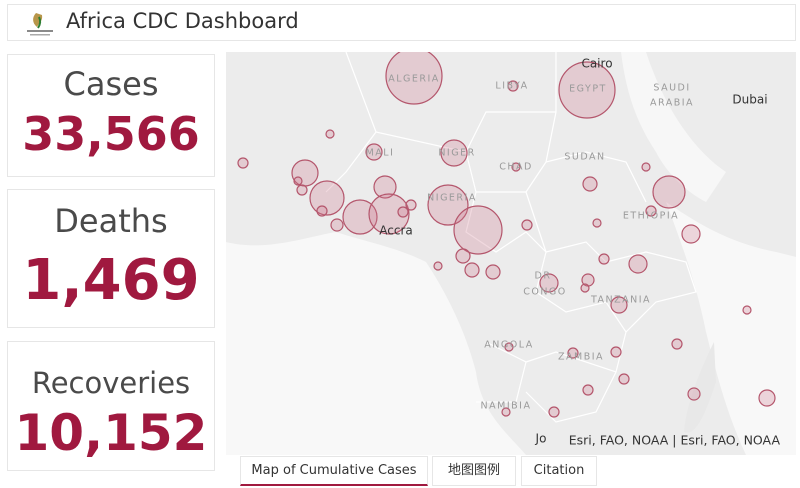  I want to click on country-label: CONGO, so click(545, 292).